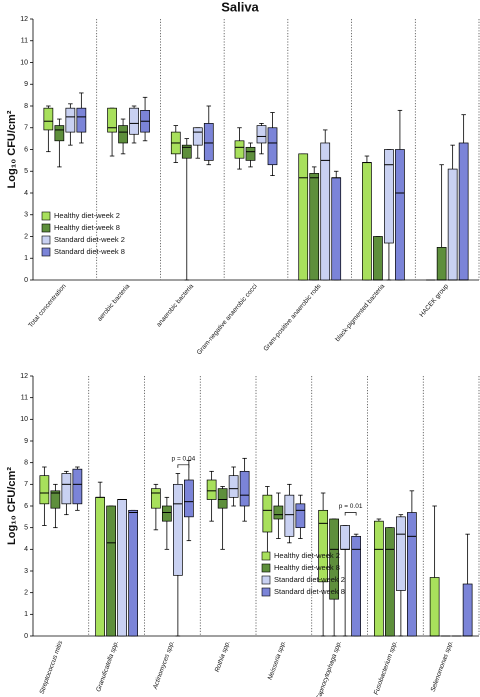 The image size is (480, 697). I want to click on y-tick-label: 9, so click(26, 441).